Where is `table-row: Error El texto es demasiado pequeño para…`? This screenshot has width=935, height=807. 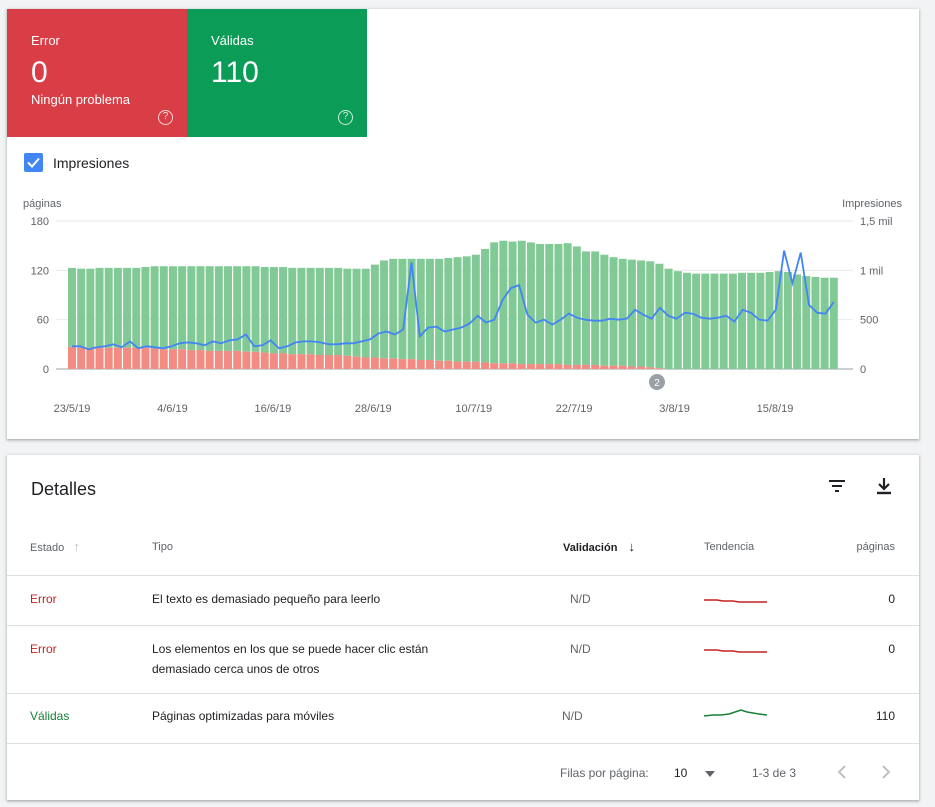
table-row: Error El texto es demasiado pequeño para… is located at coordinates (463, 600).